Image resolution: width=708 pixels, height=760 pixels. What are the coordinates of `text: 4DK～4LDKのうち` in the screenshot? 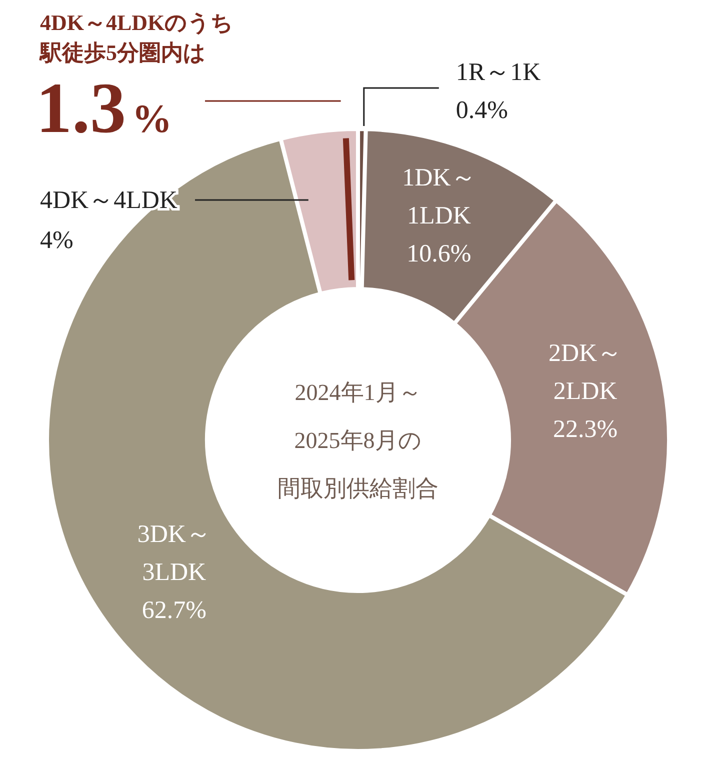 It's located at (137, 22).